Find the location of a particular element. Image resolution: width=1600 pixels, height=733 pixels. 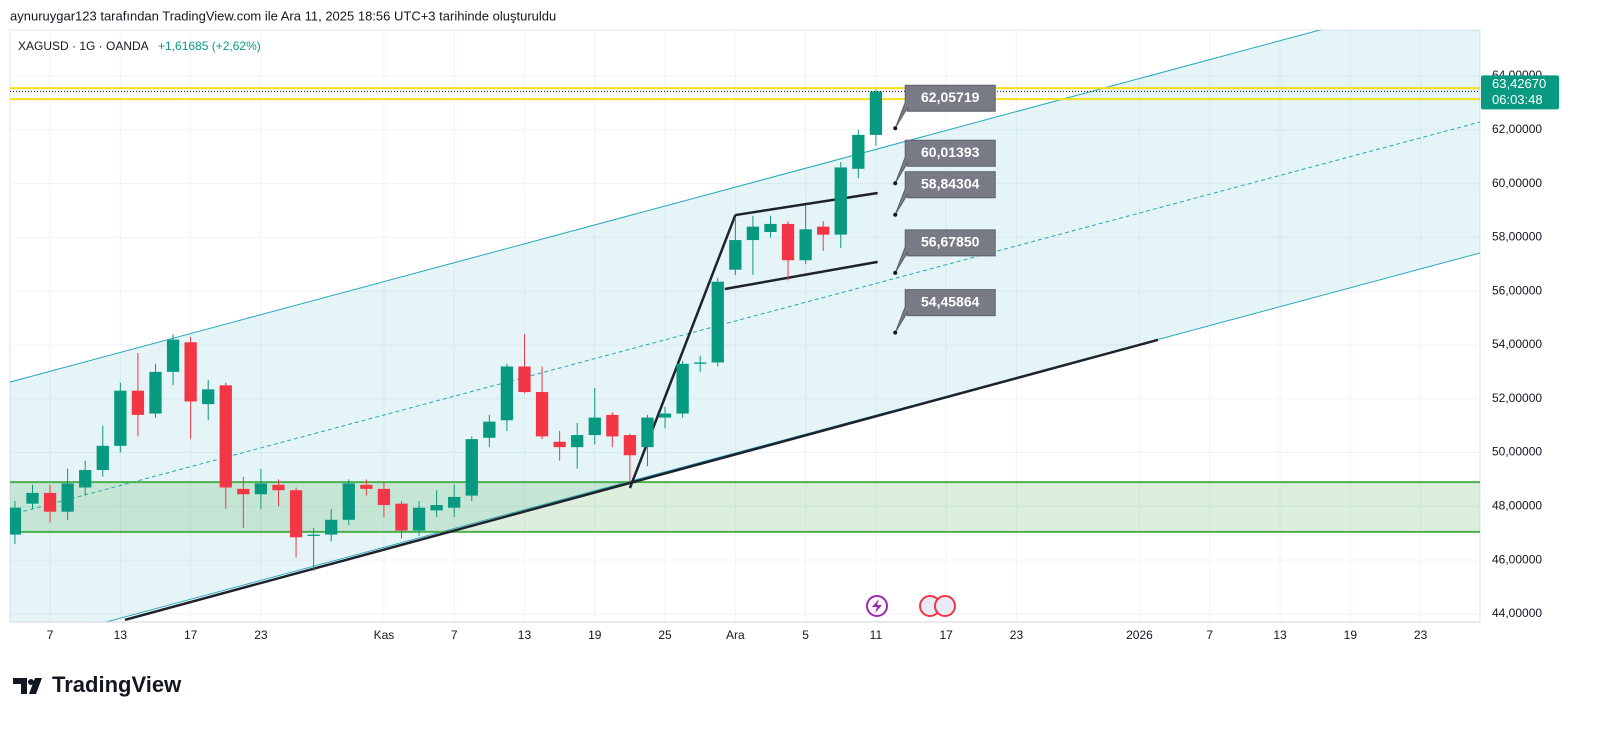

event-icons is located at coordinates (911, 606).